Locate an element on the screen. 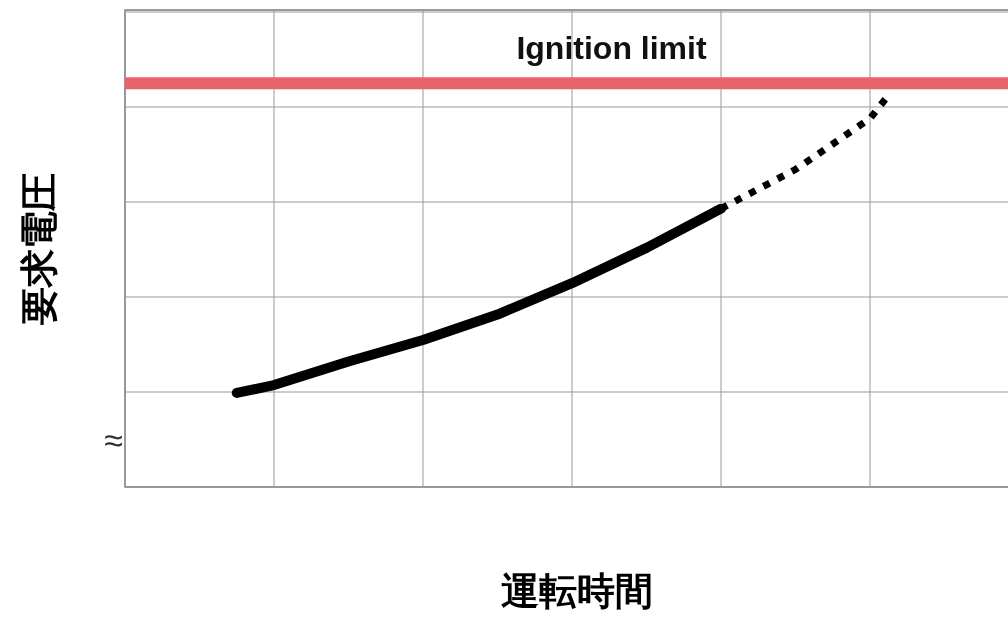  ref-line-label: Ignition limit is located at coordinates (611, 48).